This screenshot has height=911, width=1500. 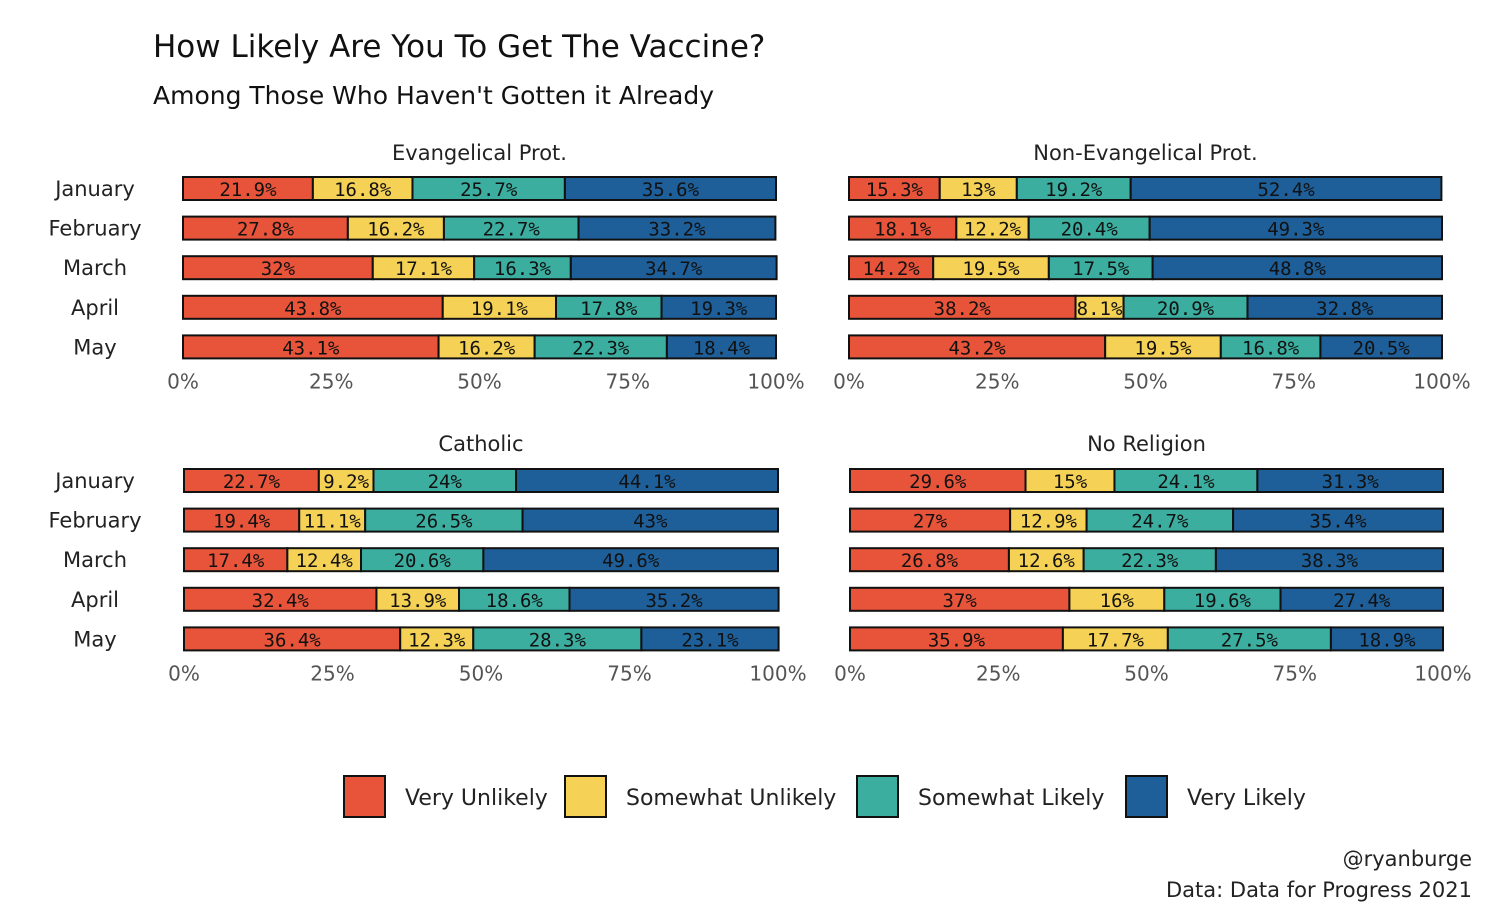 I want to click on data-label: 43.8%, so click(x=313, y=309).